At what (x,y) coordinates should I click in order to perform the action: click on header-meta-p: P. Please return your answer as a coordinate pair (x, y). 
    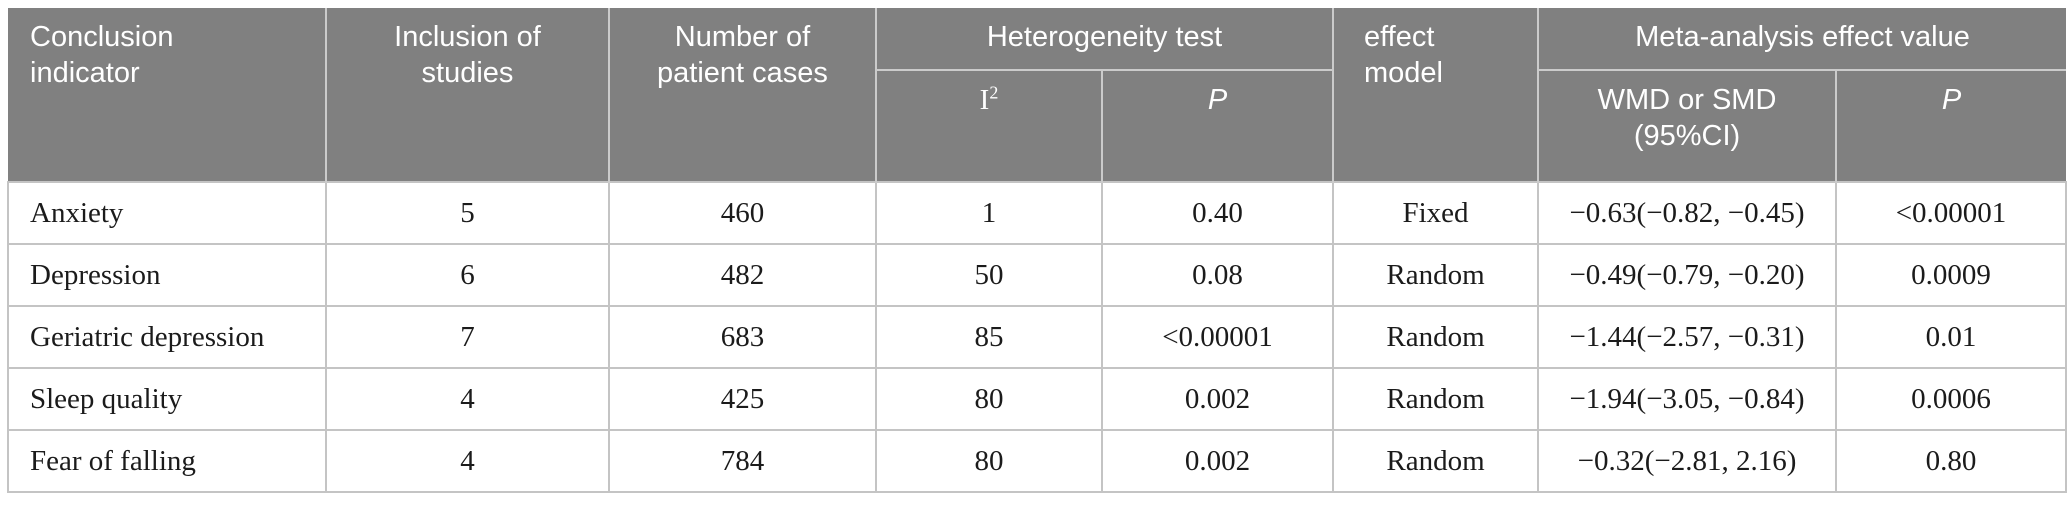
    Looking at the image, I should click on (1951, 126).